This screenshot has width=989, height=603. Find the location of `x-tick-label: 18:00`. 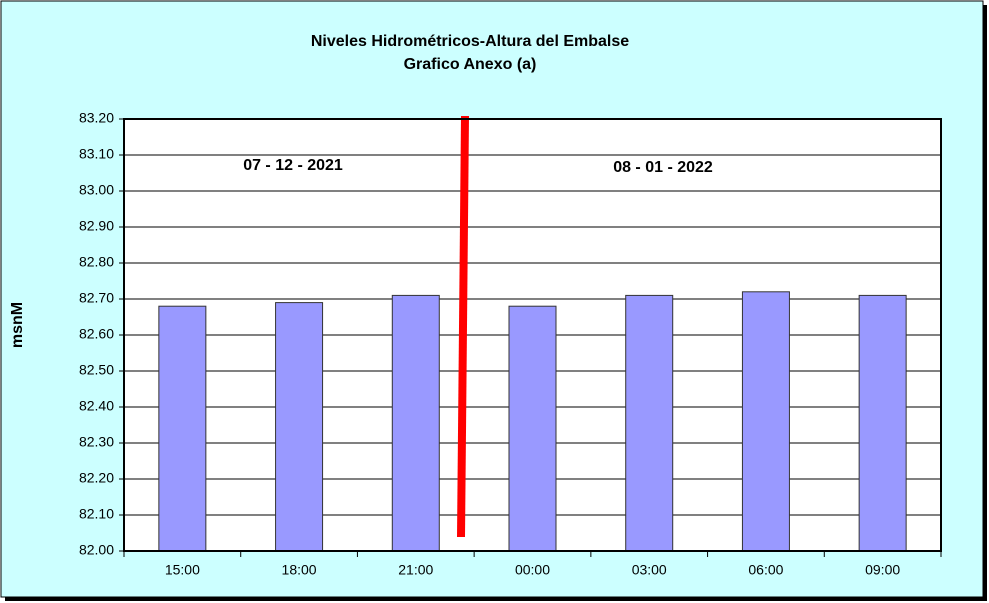

x-tick-label: 18:00 is located at coordinates (299, 570).